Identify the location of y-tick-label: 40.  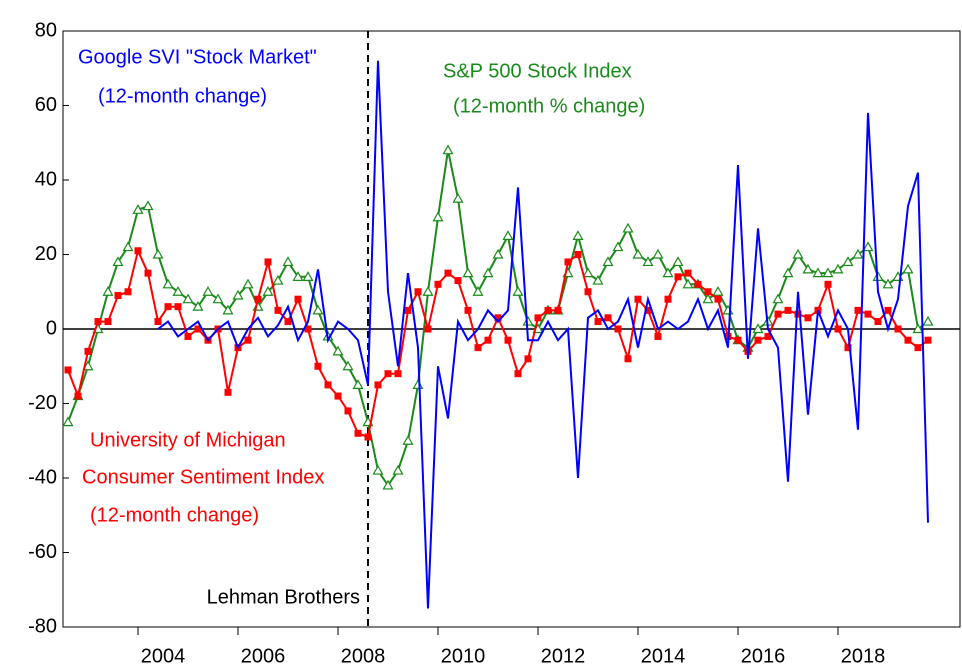
(46, 179).